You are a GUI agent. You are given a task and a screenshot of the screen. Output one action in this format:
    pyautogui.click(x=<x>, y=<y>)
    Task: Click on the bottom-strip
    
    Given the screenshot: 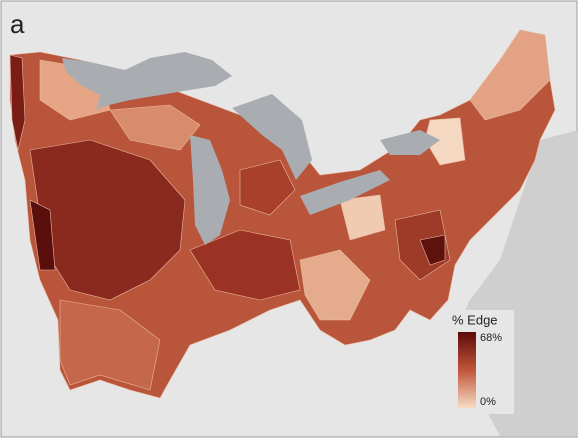 What is the action you would take?
    pyautogui.click(x=290, y=441)
    